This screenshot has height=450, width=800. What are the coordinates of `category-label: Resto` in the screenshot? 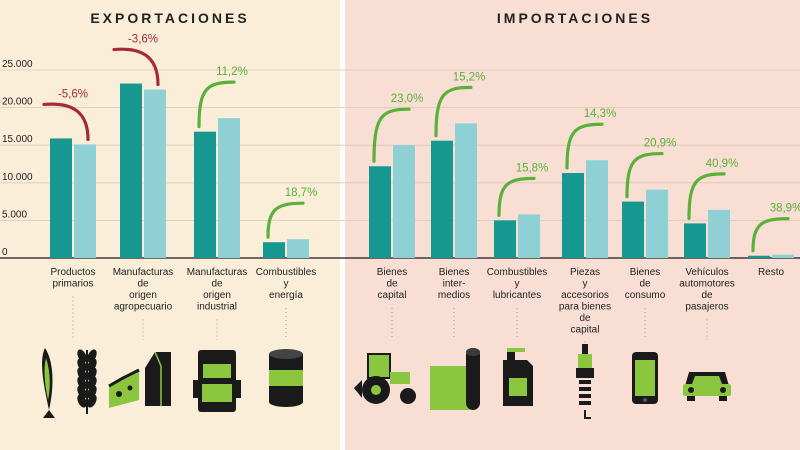 It's located at (771, 272).